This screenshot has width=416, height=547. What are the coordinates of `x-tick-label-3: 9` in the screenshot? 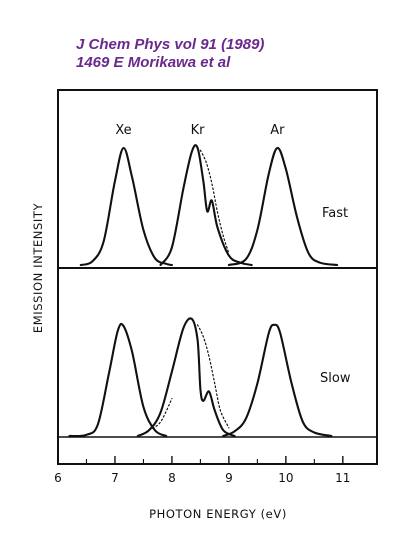 It's located at (229, 478).